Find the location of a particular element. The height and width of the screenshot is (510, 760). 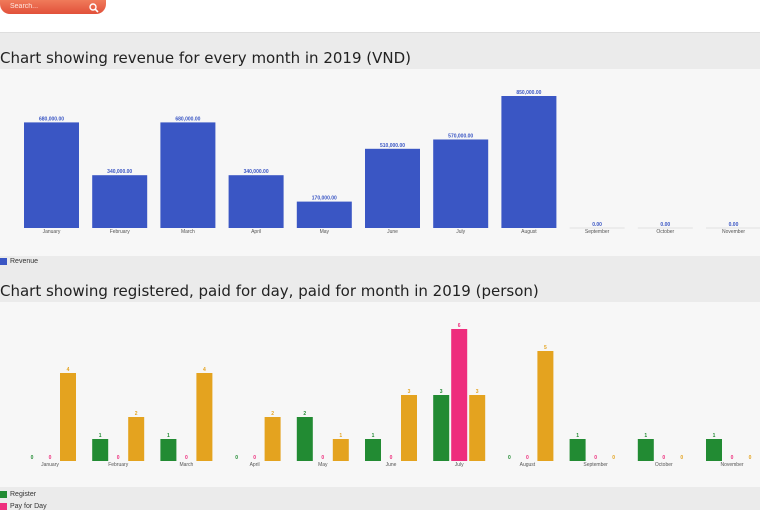

revenue-bar-april is located at coordinates (256, 201).